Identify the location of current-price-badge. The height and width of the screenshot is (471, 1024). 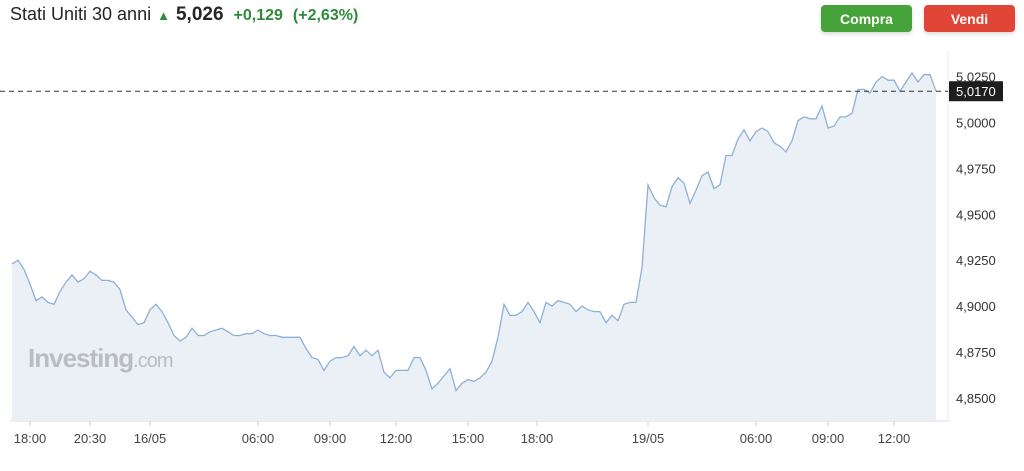
(976, 91).